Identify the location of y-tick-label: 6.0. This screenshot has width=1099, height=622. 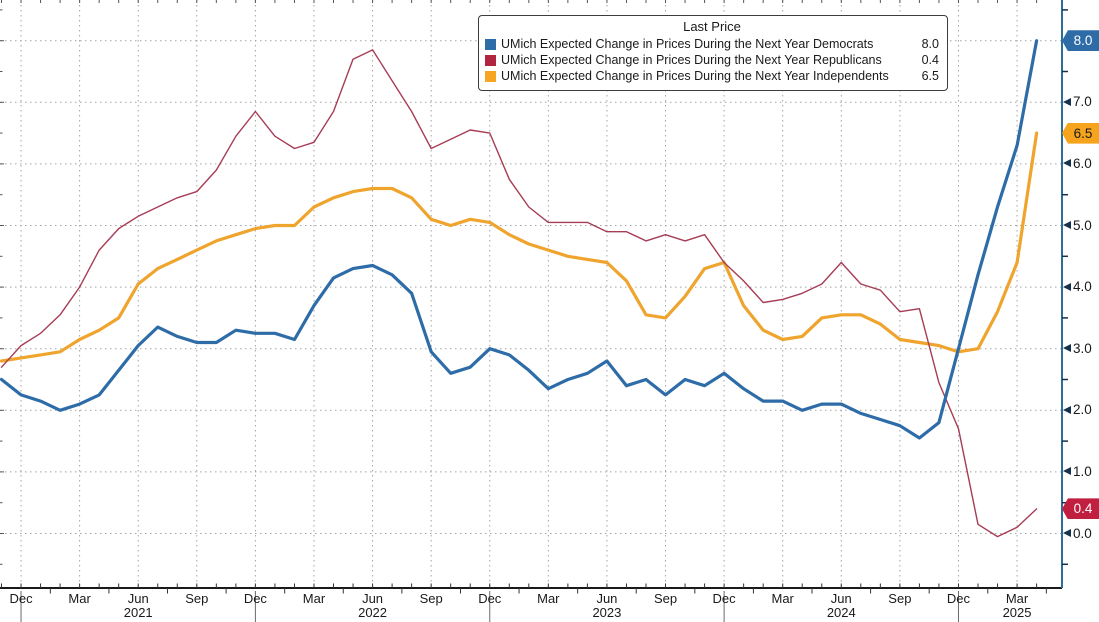
(1082, 163).